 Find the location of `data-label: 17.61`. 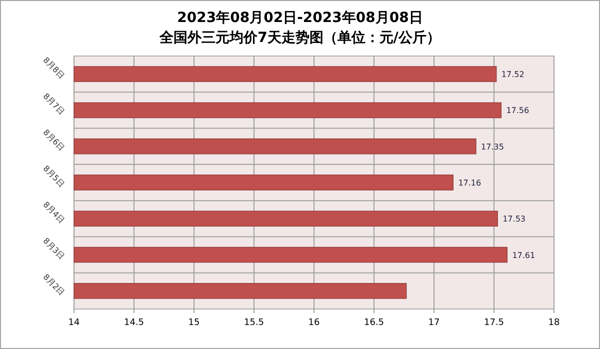

data-label: 17.61 is located at coordinates (524, 255).